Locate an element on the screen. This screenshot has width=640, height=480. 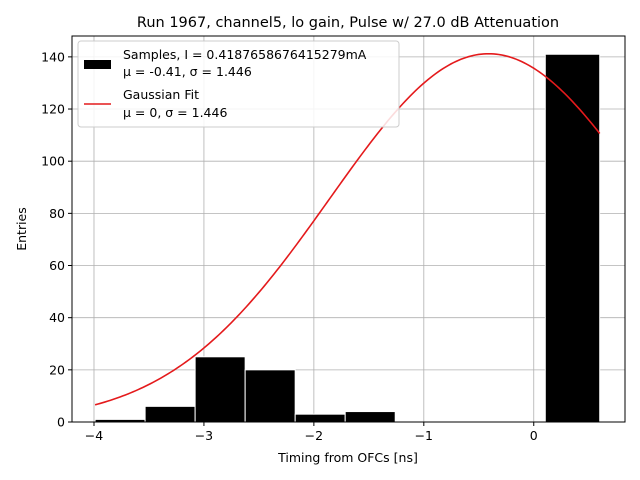
y-tick-label: 40 is located at coordinates (57, 317).